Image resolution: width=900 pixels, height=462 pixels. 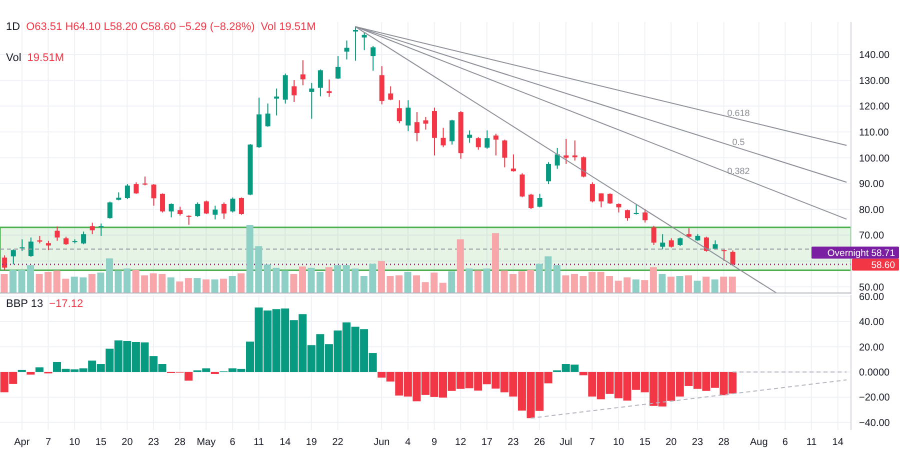 I want to click on chart-title: Vol, so click(x=14, y=58).